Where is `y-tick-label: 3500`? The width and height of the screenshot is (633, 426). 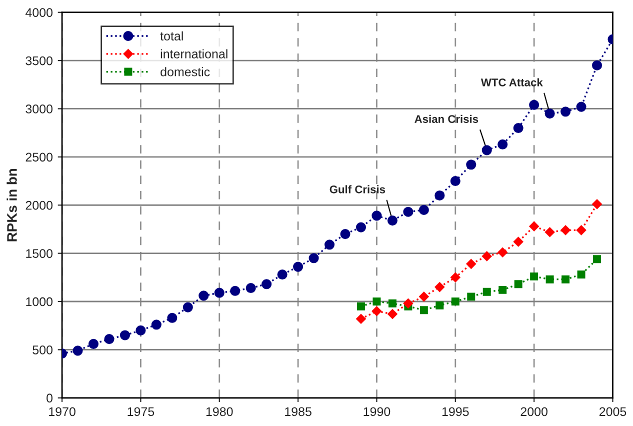 y-tick-label: 3500 is located at coordinates (39, 61).